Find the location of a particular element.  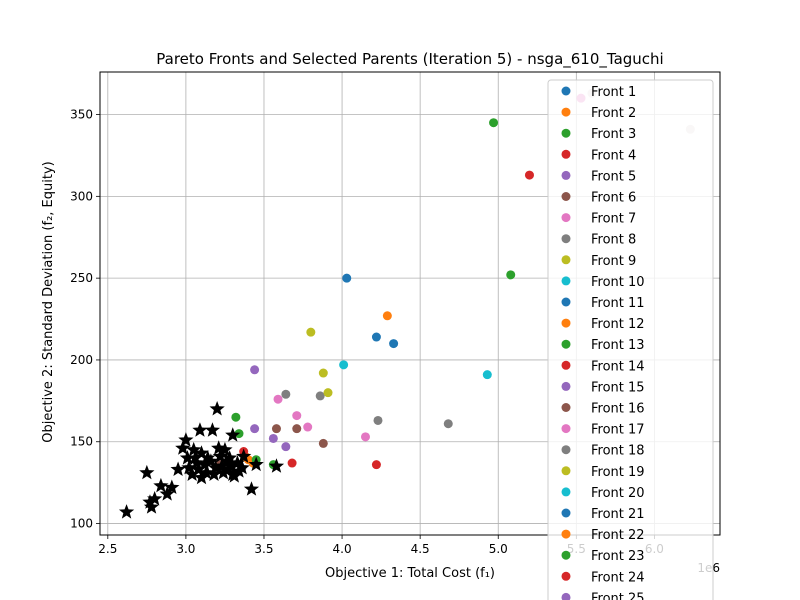

legend-entry: Front 20 is located at coordinates (618, 493).